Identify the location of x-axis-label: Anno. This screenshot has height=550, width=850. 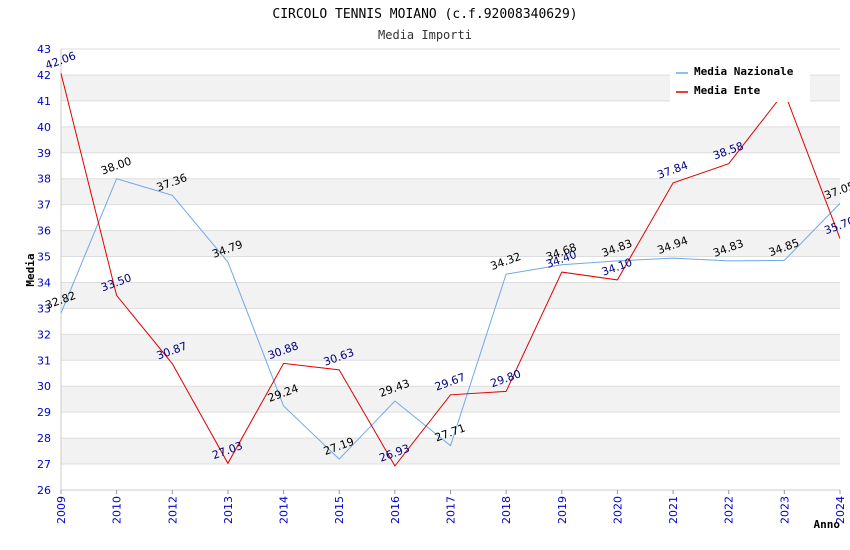
(827, 524).